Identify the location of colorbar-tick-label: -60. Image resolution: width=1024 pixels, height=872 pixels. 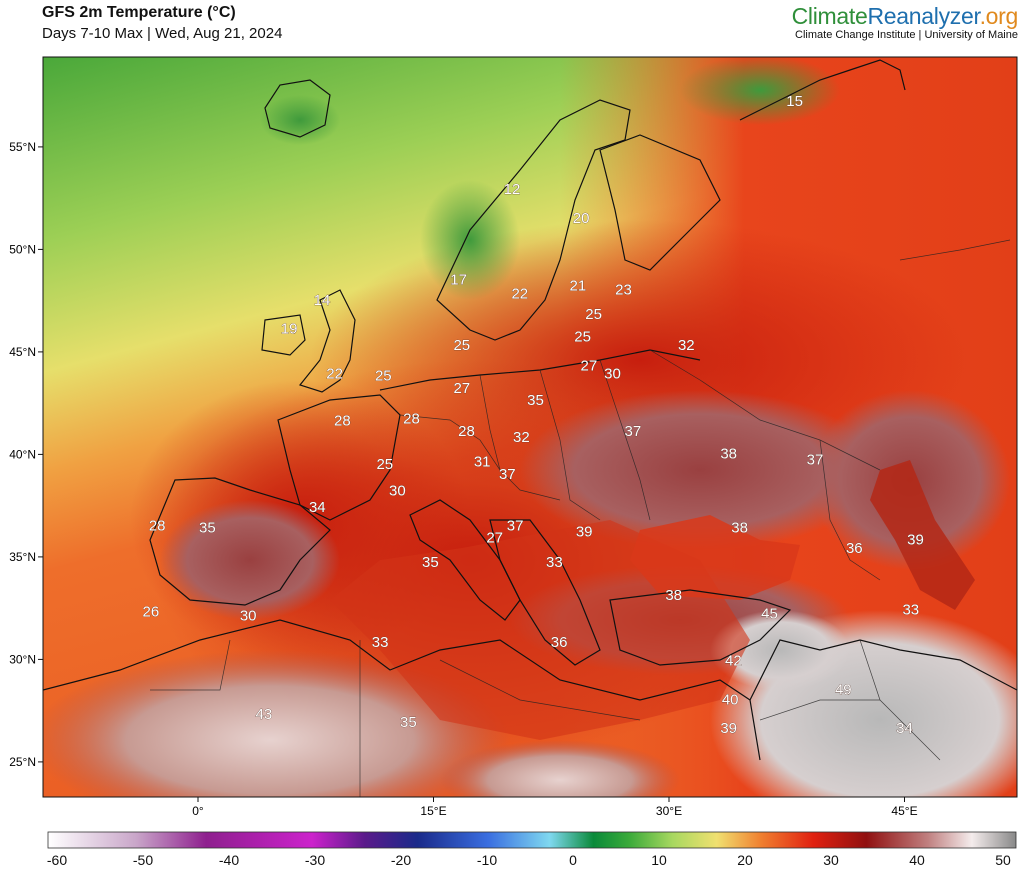
(57, 860).